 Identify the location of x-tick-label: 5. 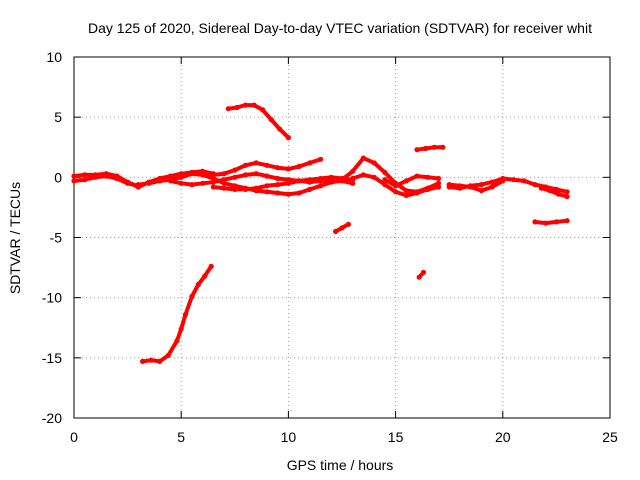
(181, 437).